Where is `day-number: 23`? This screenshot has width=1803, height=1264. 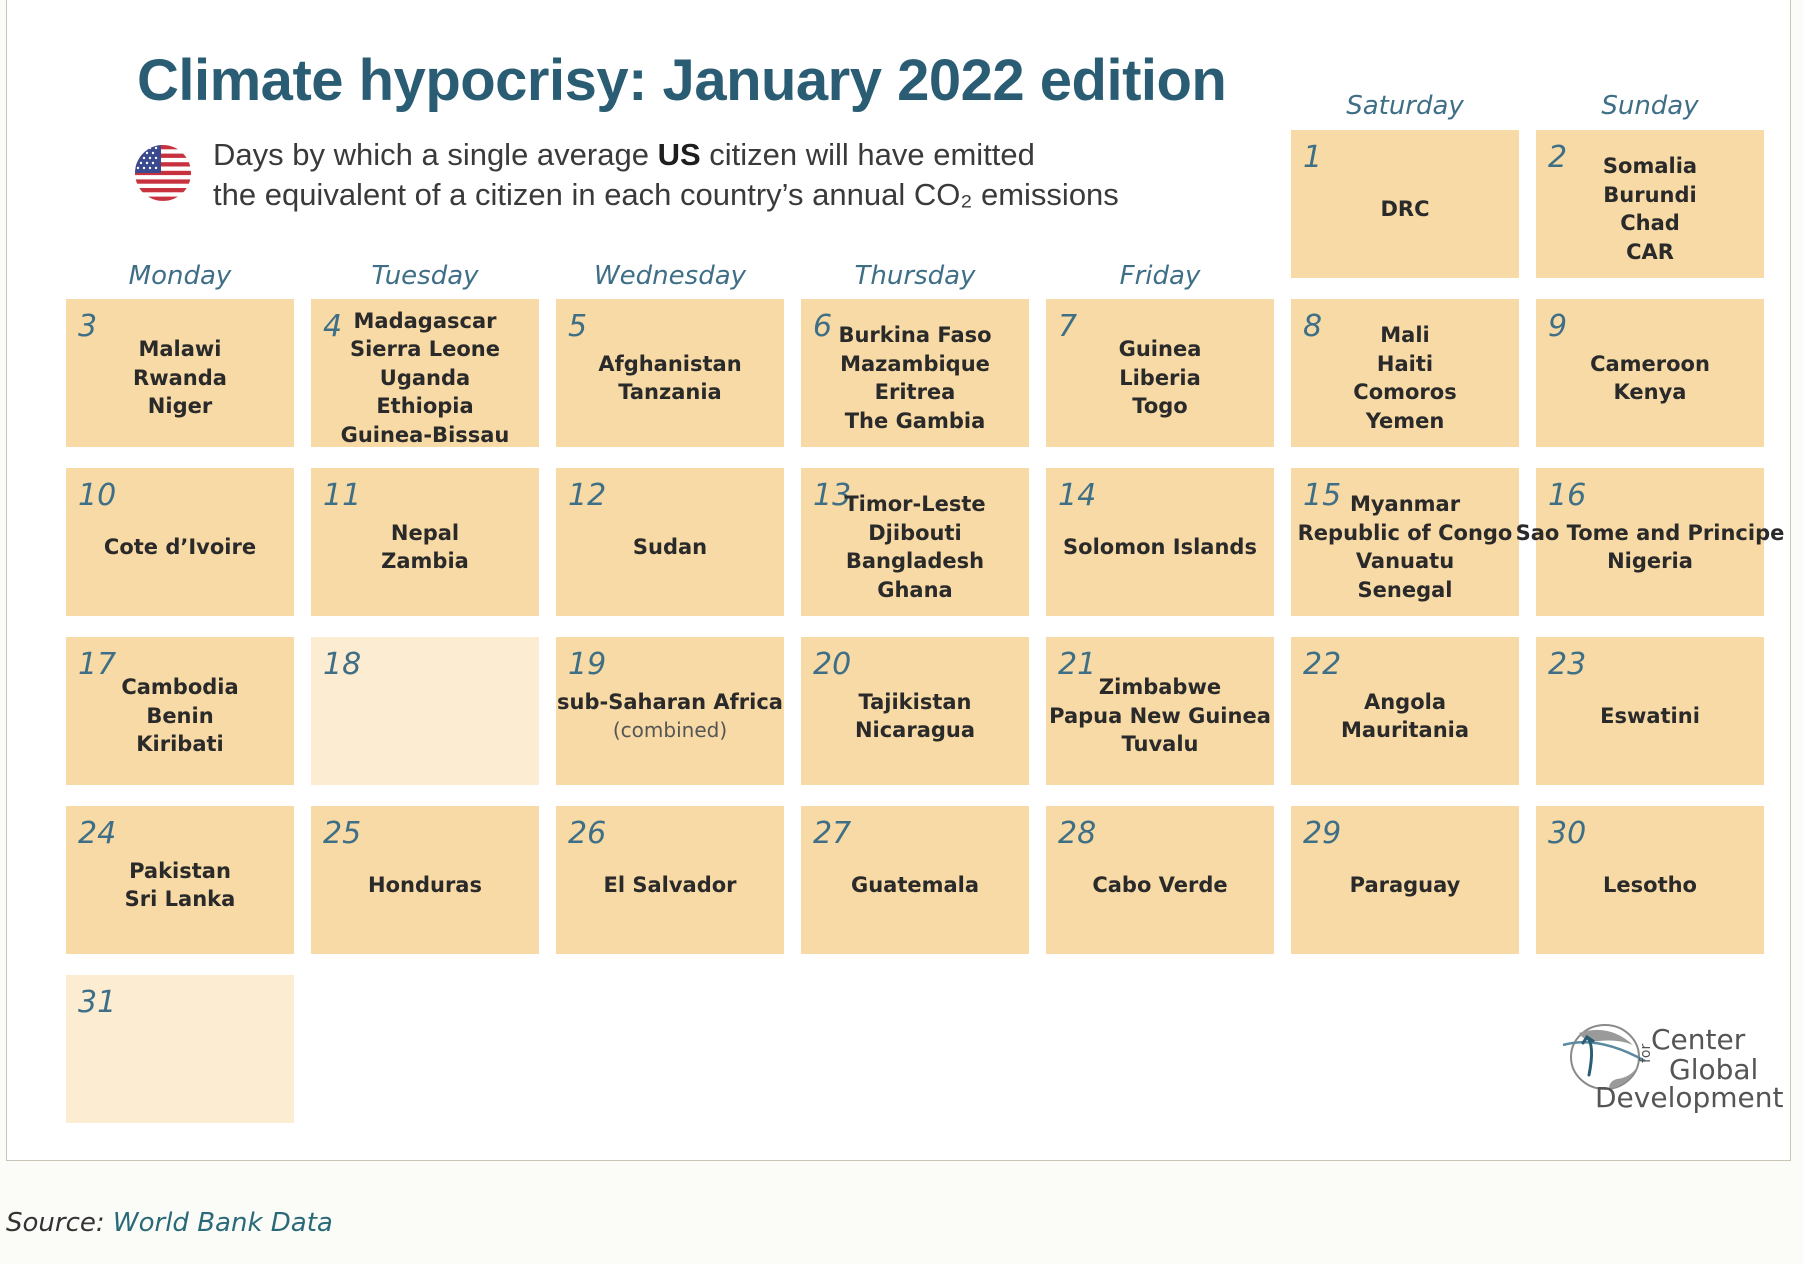 day-number: 23 is located at coordinates (1567, 664).